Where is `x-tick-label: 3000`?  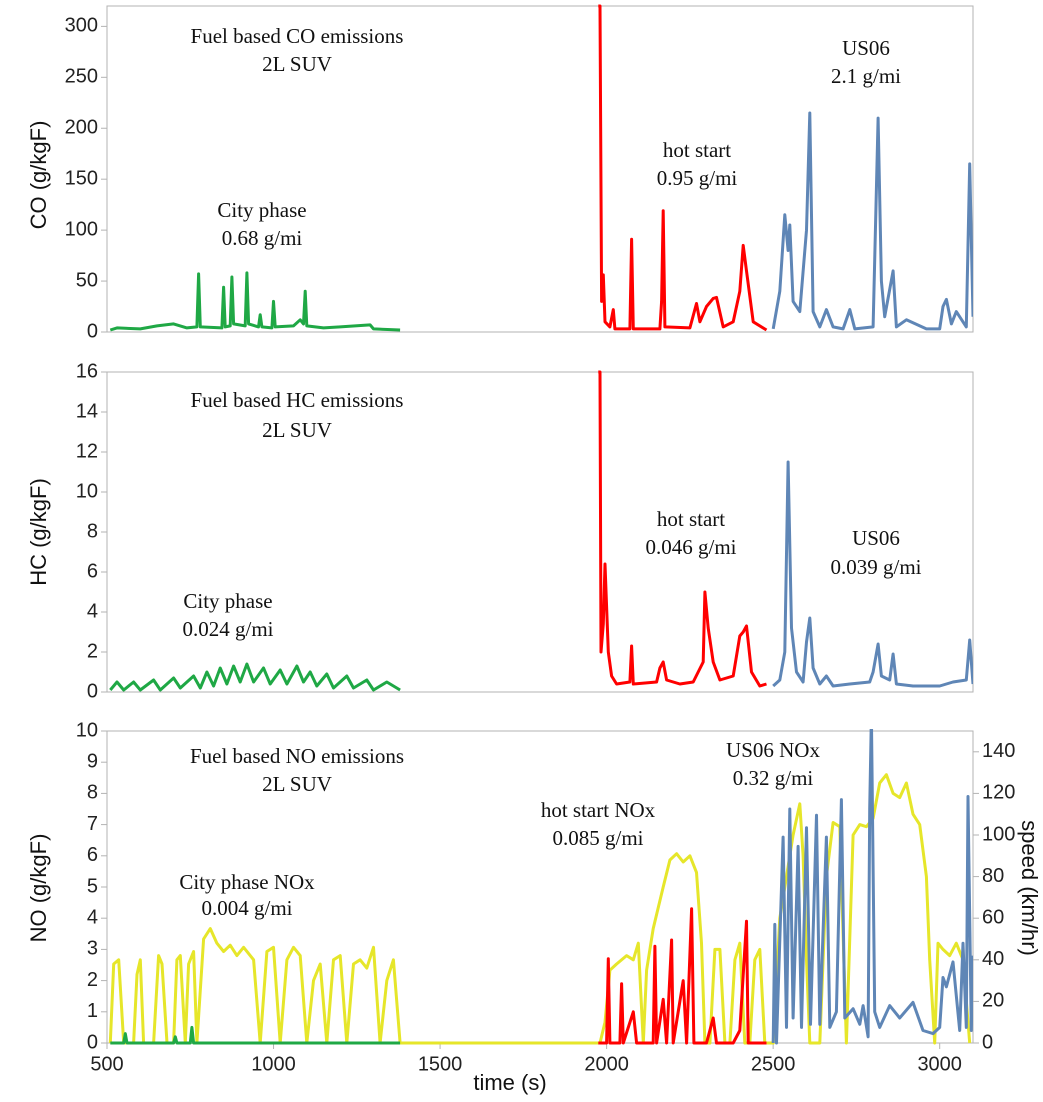
x-tick-label: 3000 is located at coordinates (939, 1064).